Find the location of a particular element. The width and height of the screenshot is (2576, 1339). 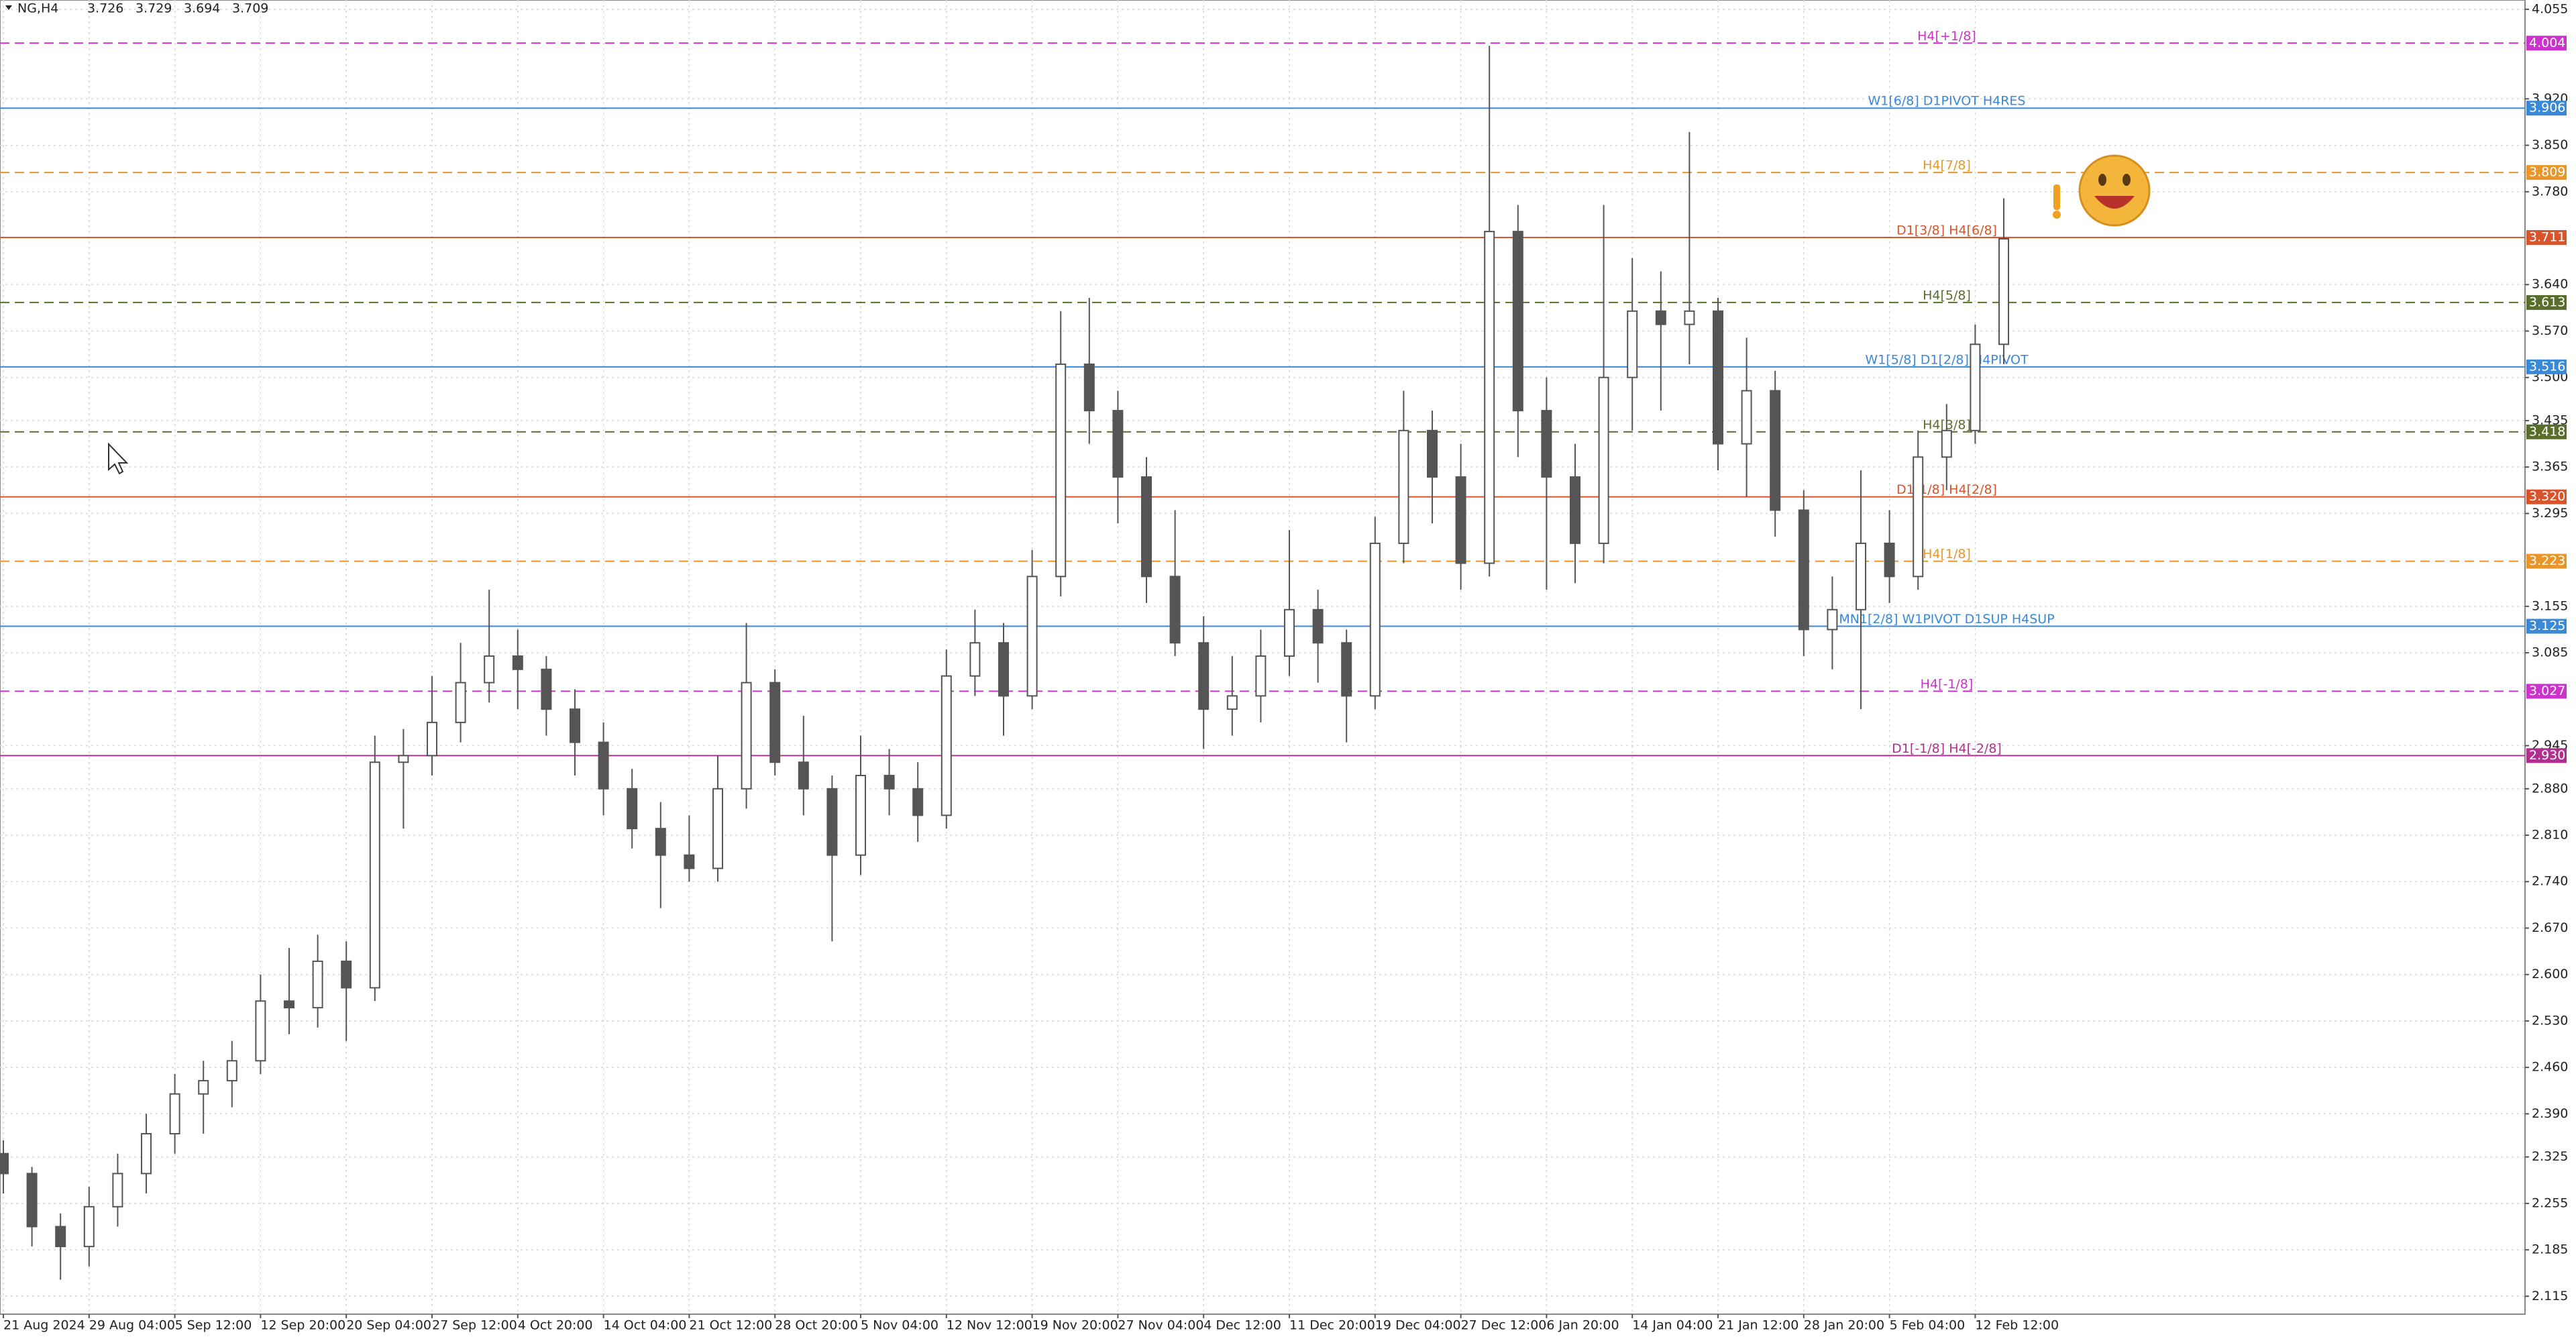

level-tag-label: 3.906 is located at coordinates (2547, 108).